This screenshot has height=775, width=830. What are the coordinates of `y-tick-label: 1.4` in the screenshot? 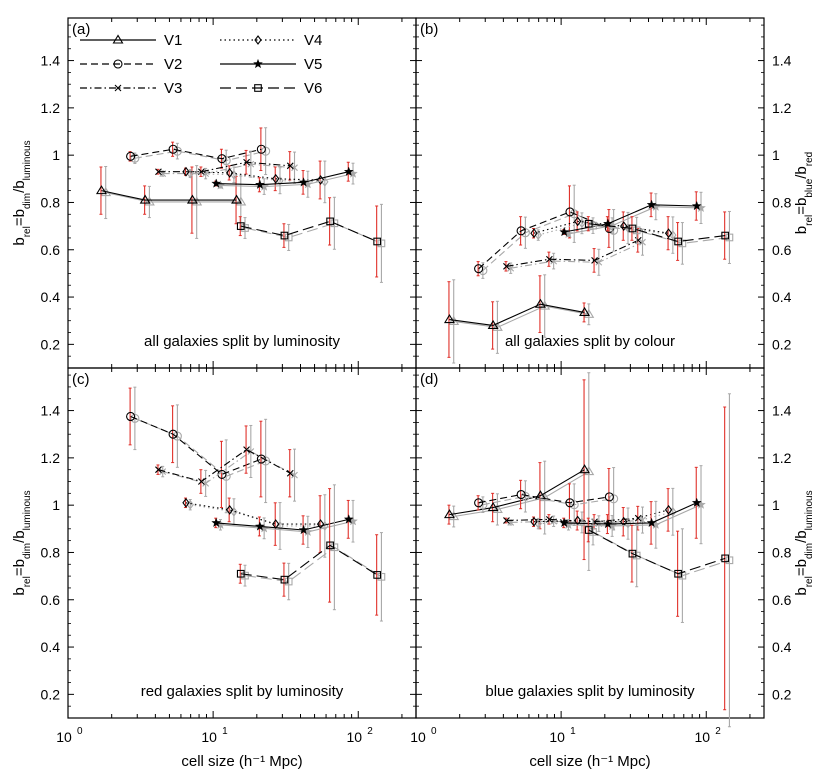 It's located at (51, 411).